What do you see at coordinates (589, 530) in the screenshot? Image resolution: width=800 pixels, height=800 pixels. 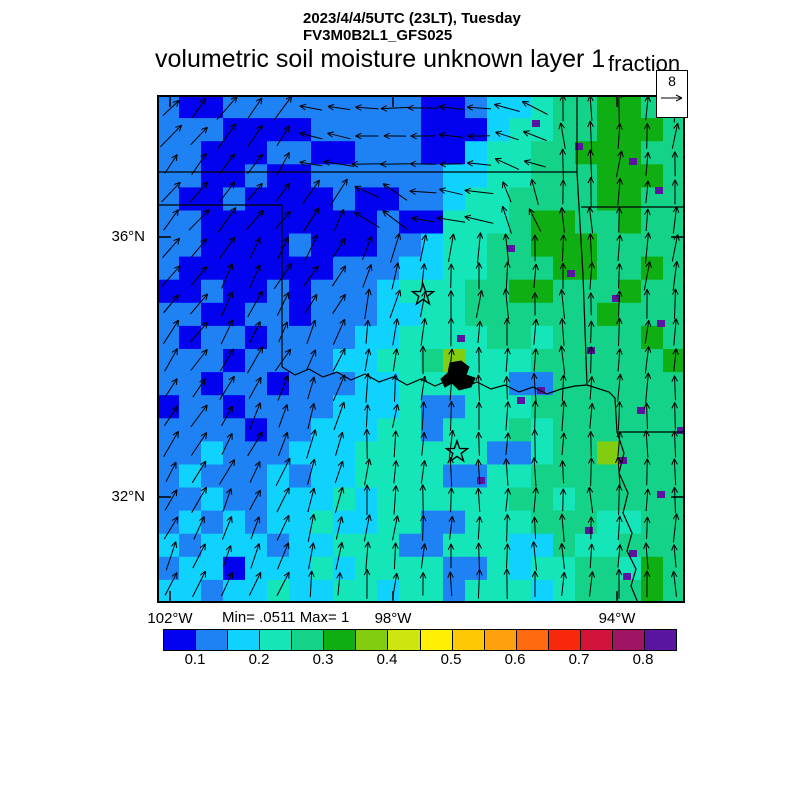 I see `water-speck` at bounding box center [589, 530].